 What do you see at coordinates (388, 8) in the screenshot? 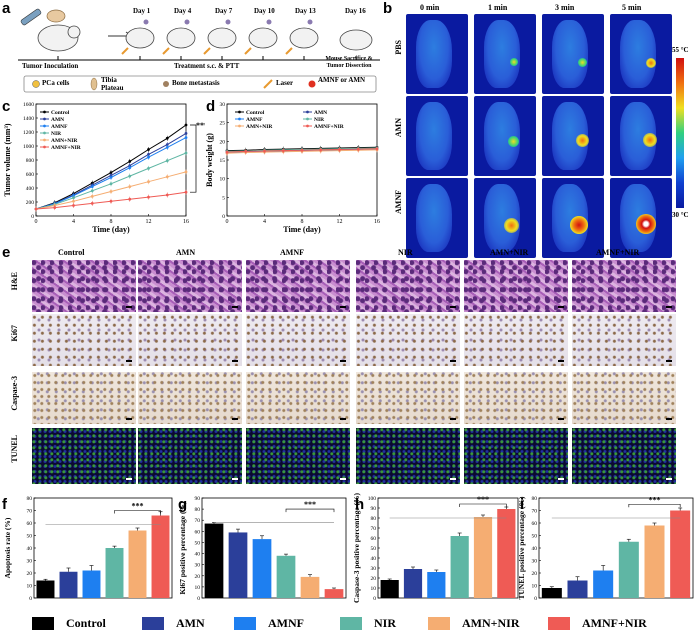
I see `panel-label-b: b` at bounding box center [388, 8].